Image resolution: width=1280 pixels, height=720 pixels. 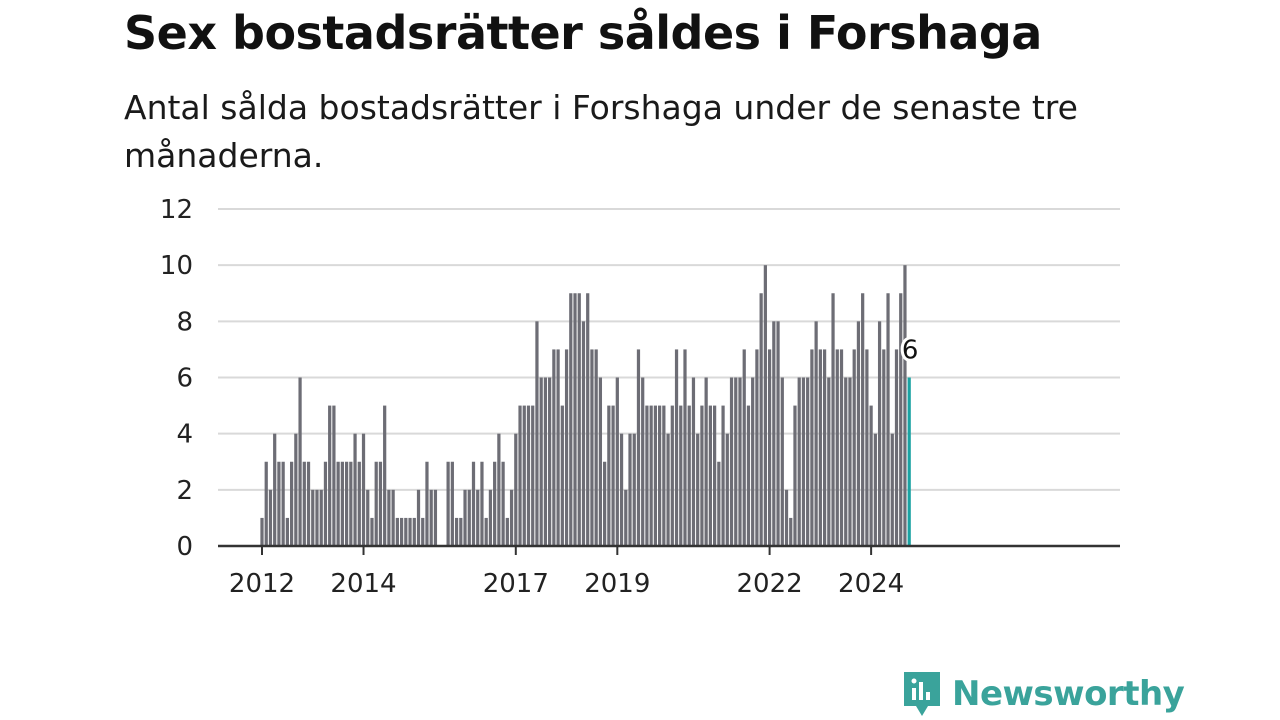 What do you see at coordinates (184, 435) in the screenshot?
I see `y-tick-label: 4` at bounding box center [184, 435].